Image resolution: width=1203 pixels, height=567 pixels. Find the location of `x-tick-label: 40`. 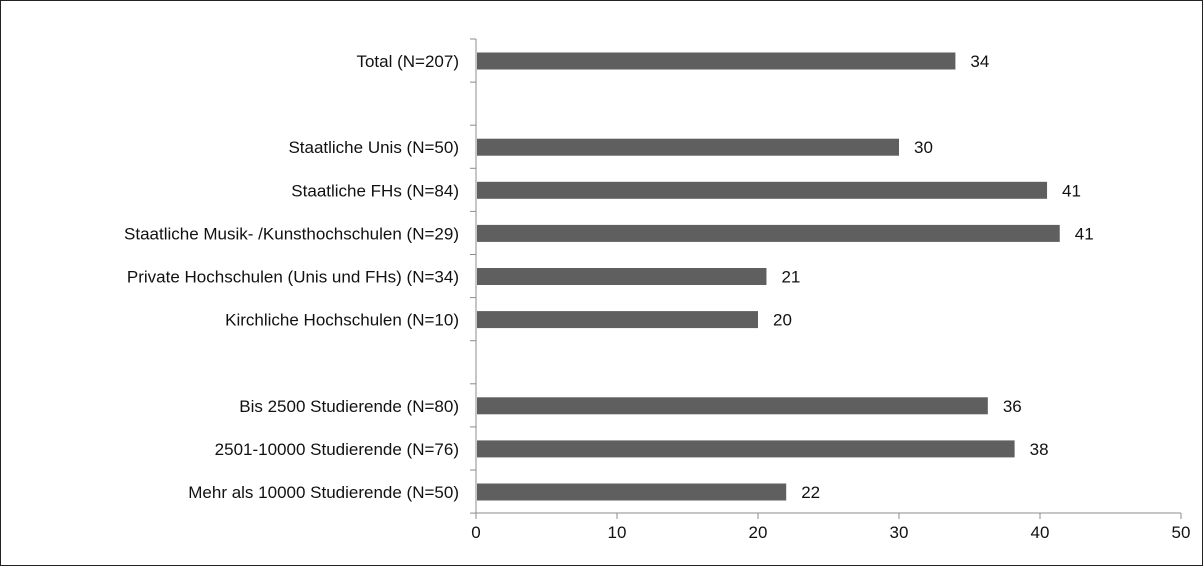

x-tick-label: 40 is located at coordinates (1040, 532).